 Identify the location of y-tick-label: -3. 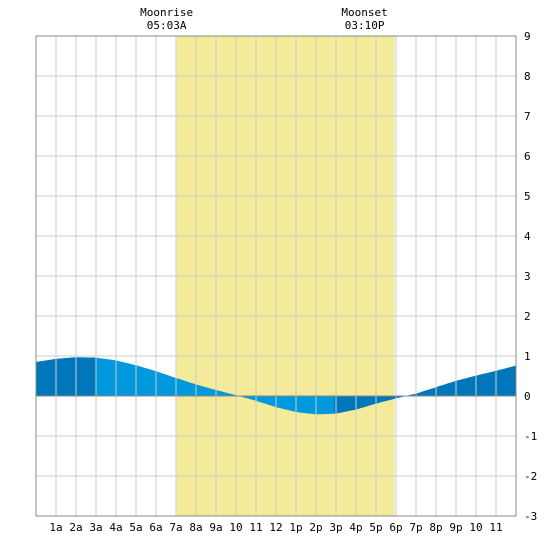
(530, 516).